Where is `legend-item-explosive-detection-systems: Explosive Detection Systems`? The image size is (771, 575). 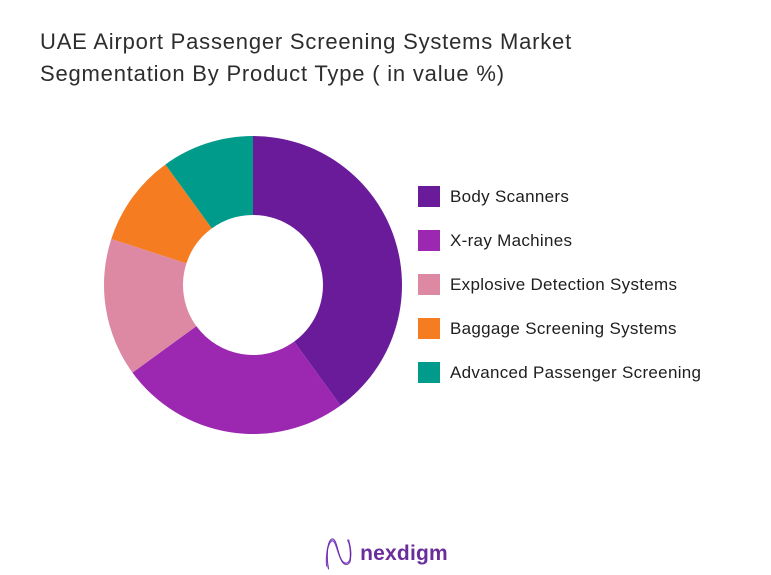 legend-item-explosive-detection-systems: Explosive Detection Systems is located at coordinates (559, 284).